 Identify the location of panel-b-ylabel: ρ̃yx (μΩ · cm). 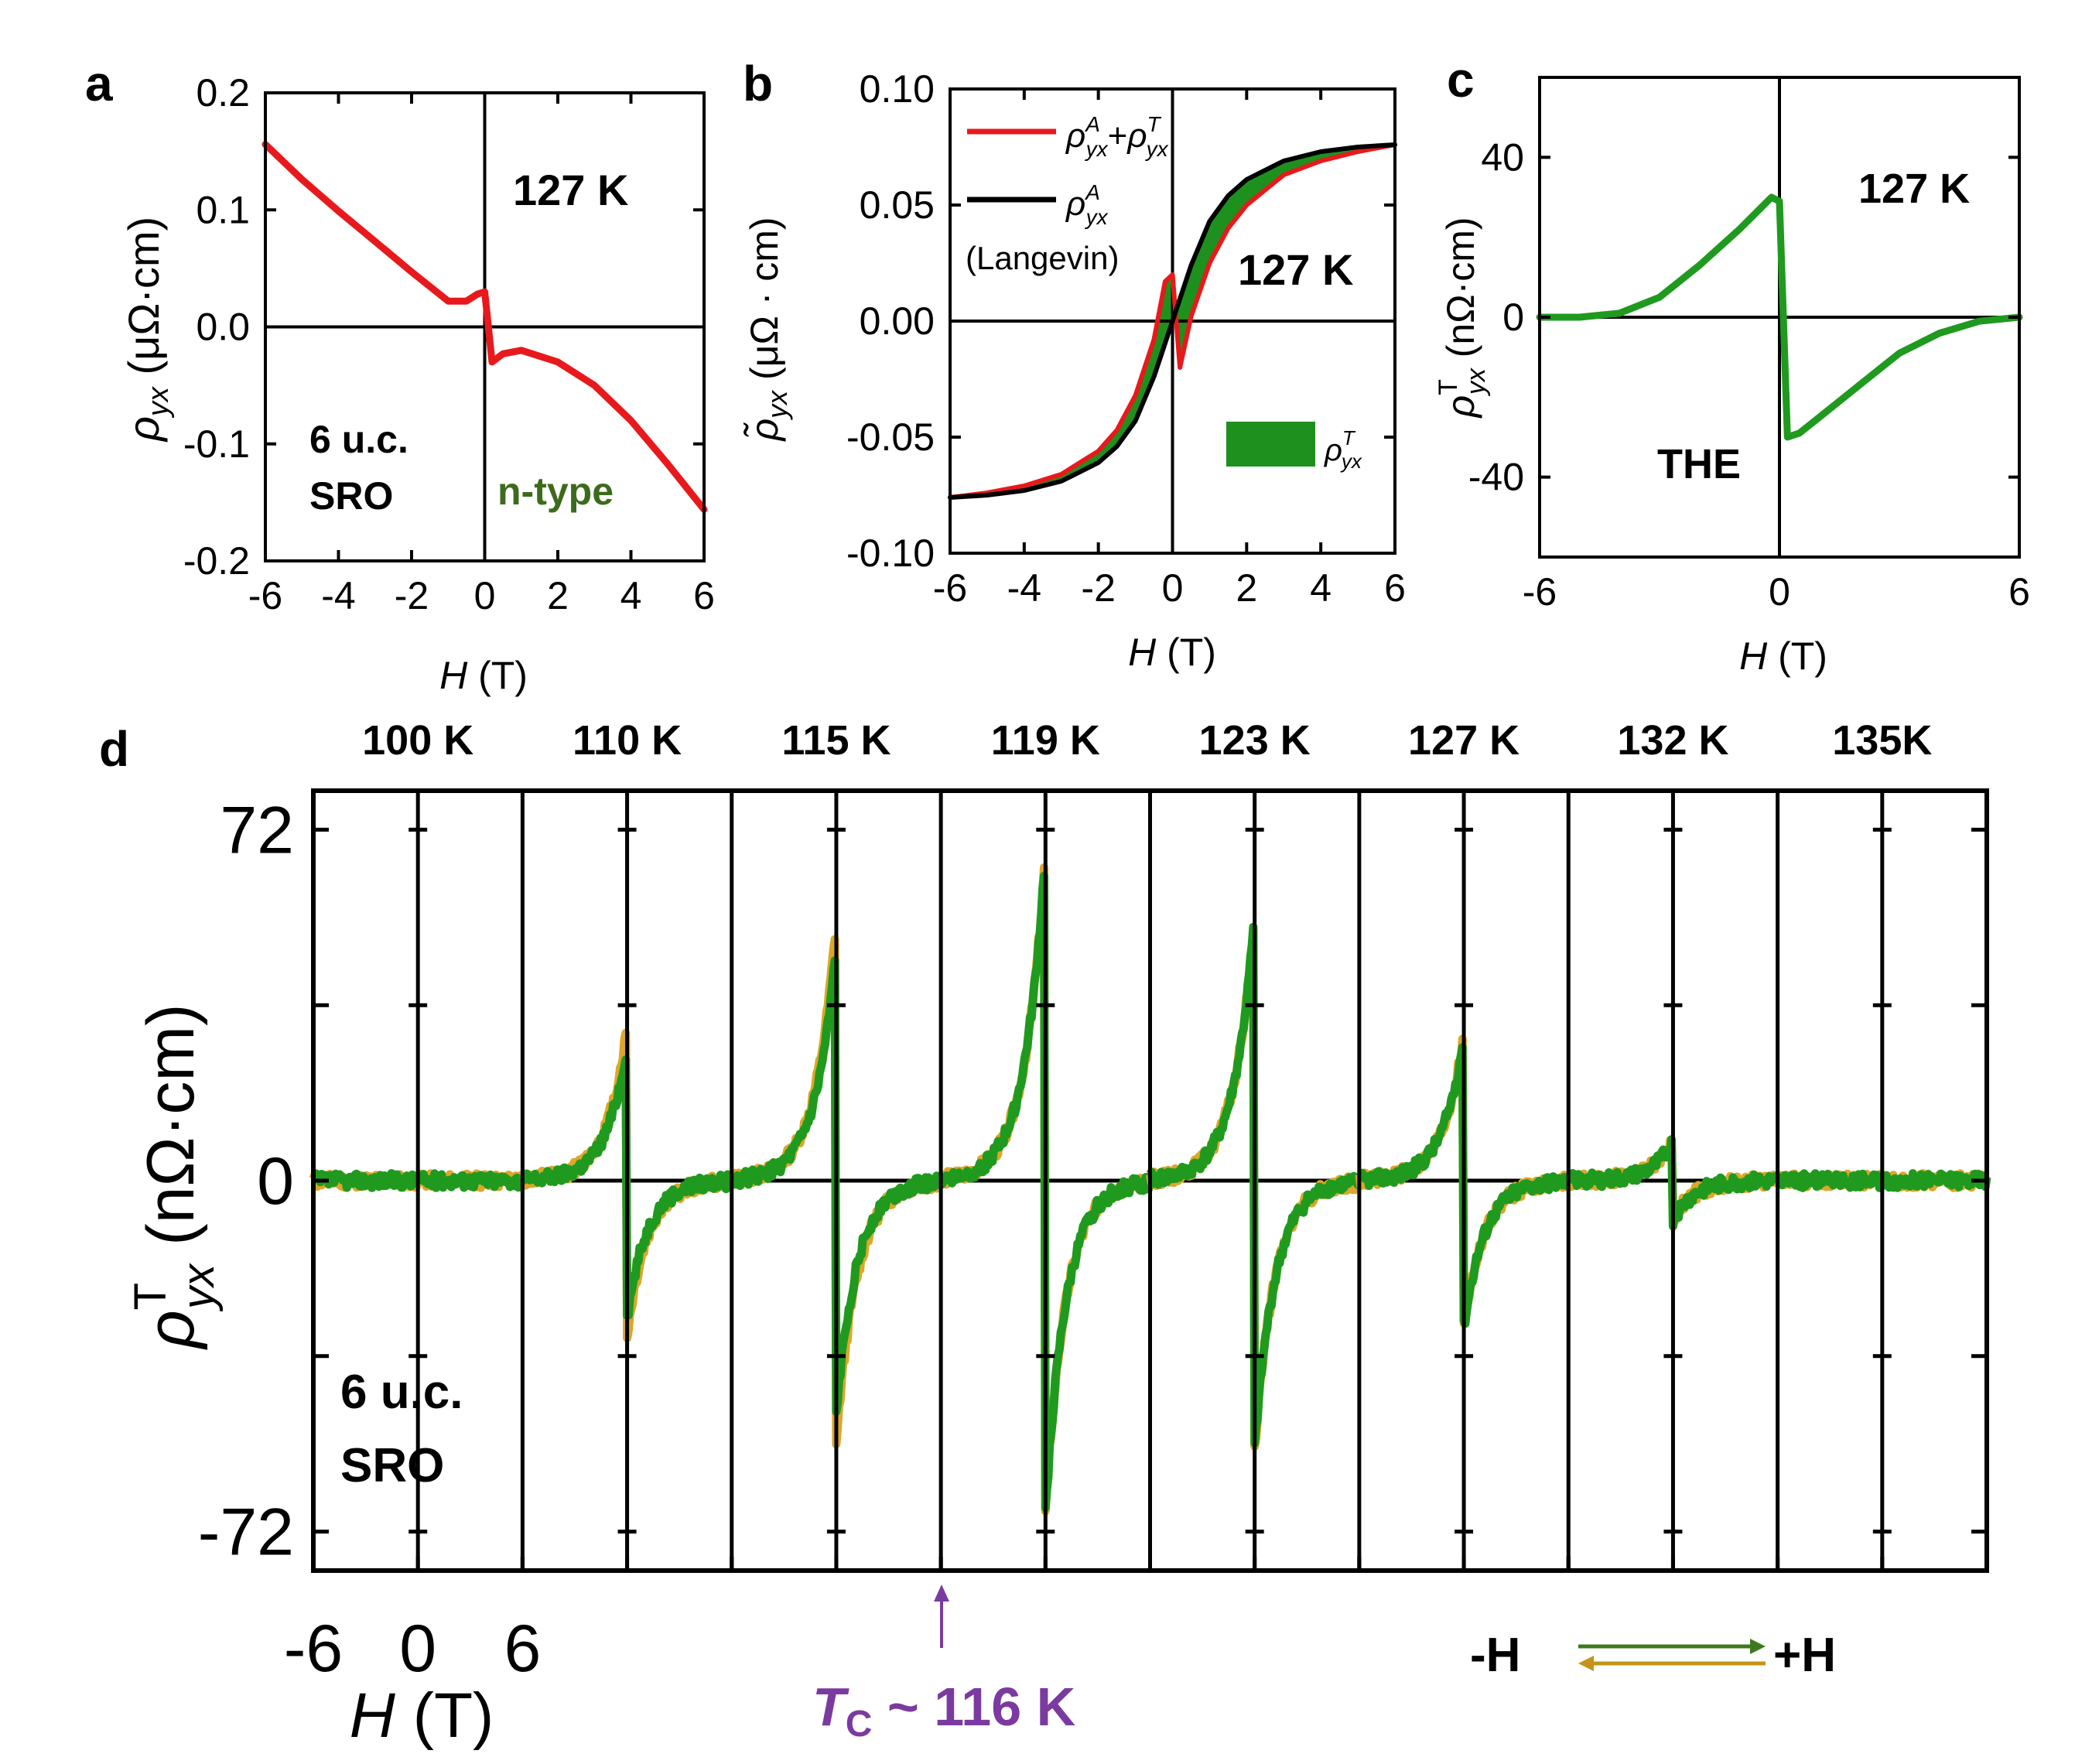
(768, 329).